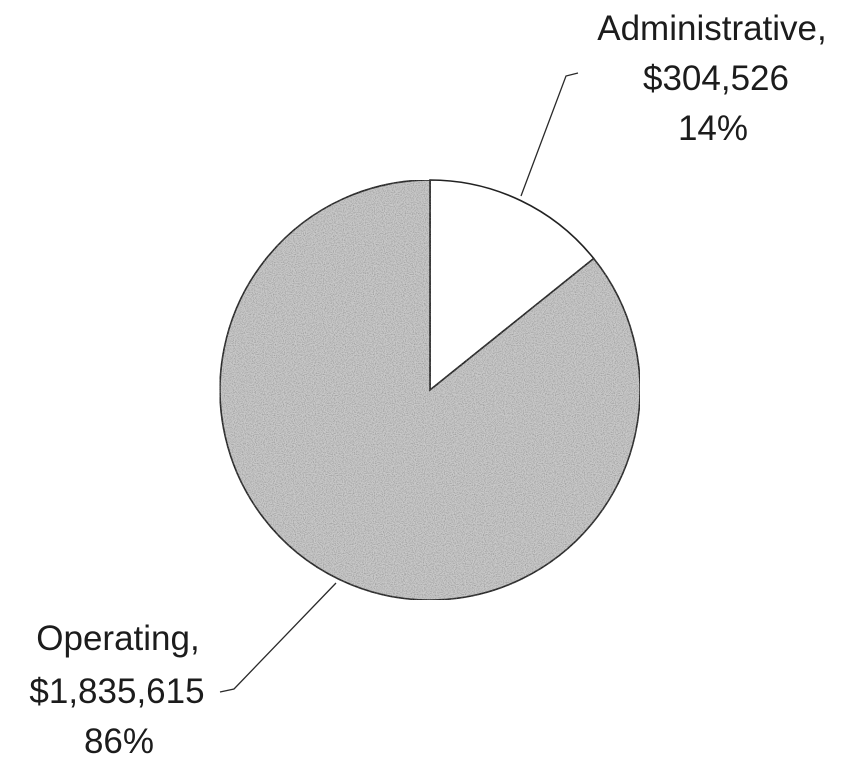  Describe the element at coordinates (716, 78) in the screenshot. I see `slice-label-administrative-value: $304,526` at that location.